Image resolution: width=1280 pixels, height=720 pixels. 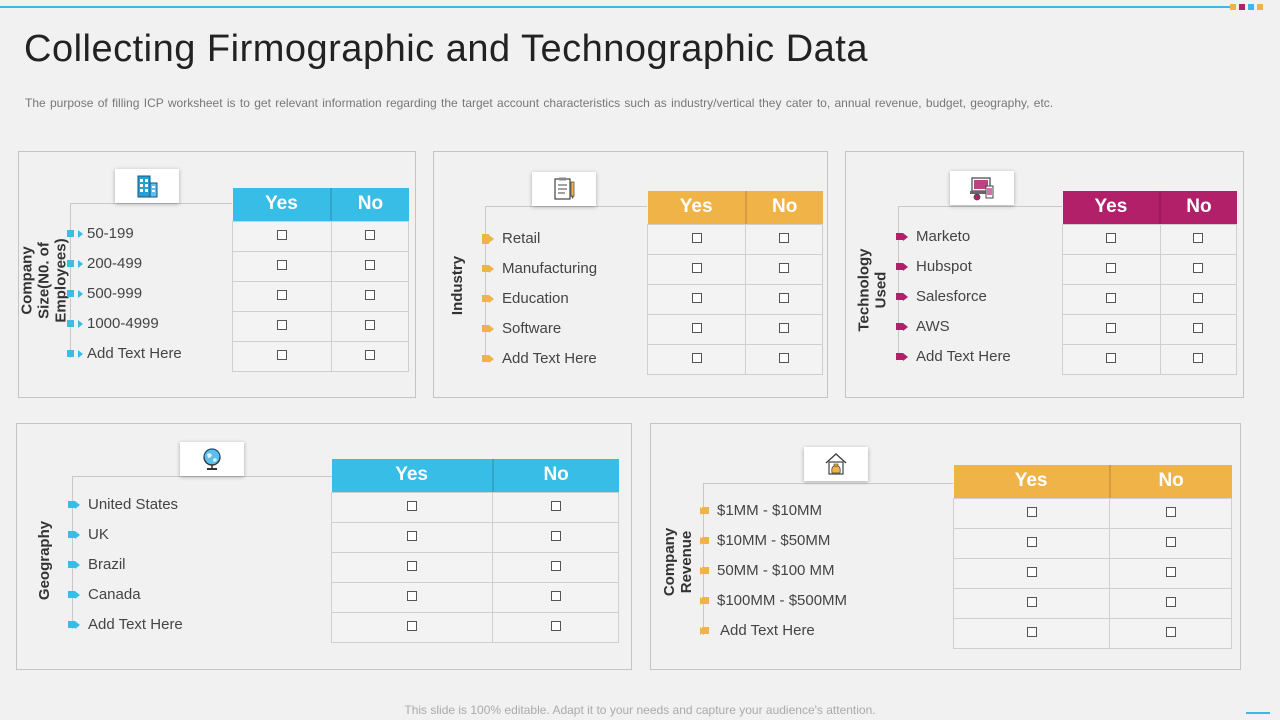 What do you see at coordinates (458, 285) in the screenshot?
I see `industry-label: Industry` at bounding box center [458, 285].